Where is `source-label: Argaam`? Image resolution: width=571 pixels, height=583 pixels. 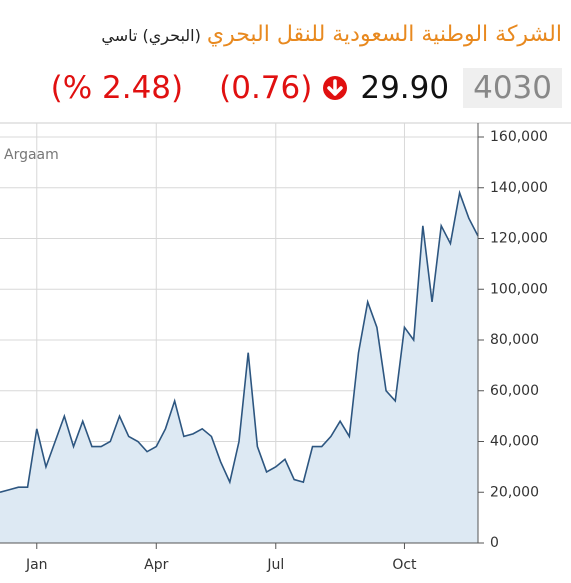
source-label: Argaam is located at coordinates (31, 155).